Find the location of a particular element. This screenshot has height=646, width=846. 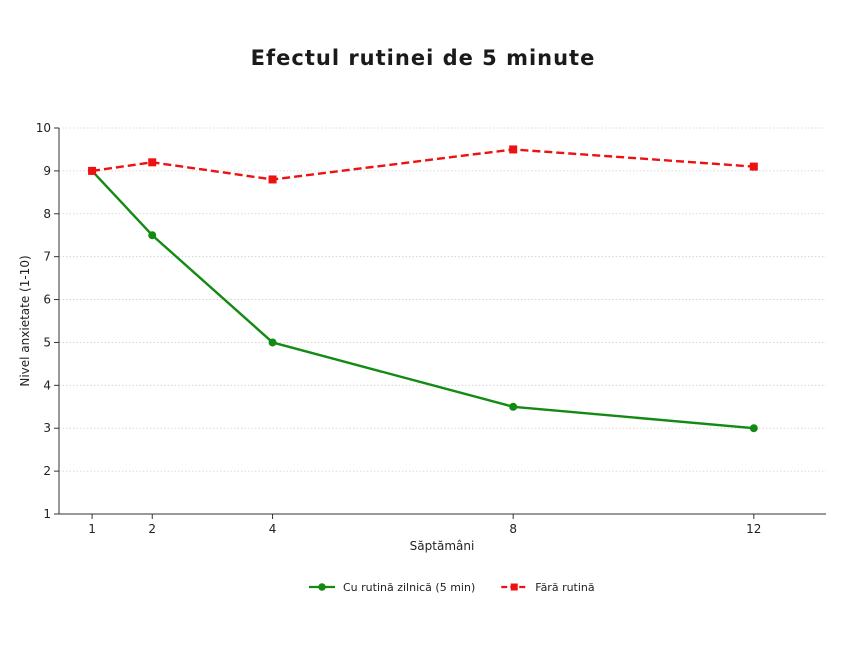

y-axis-title: Nivel anxietate (1-10) is located at coordinates (25, 320).